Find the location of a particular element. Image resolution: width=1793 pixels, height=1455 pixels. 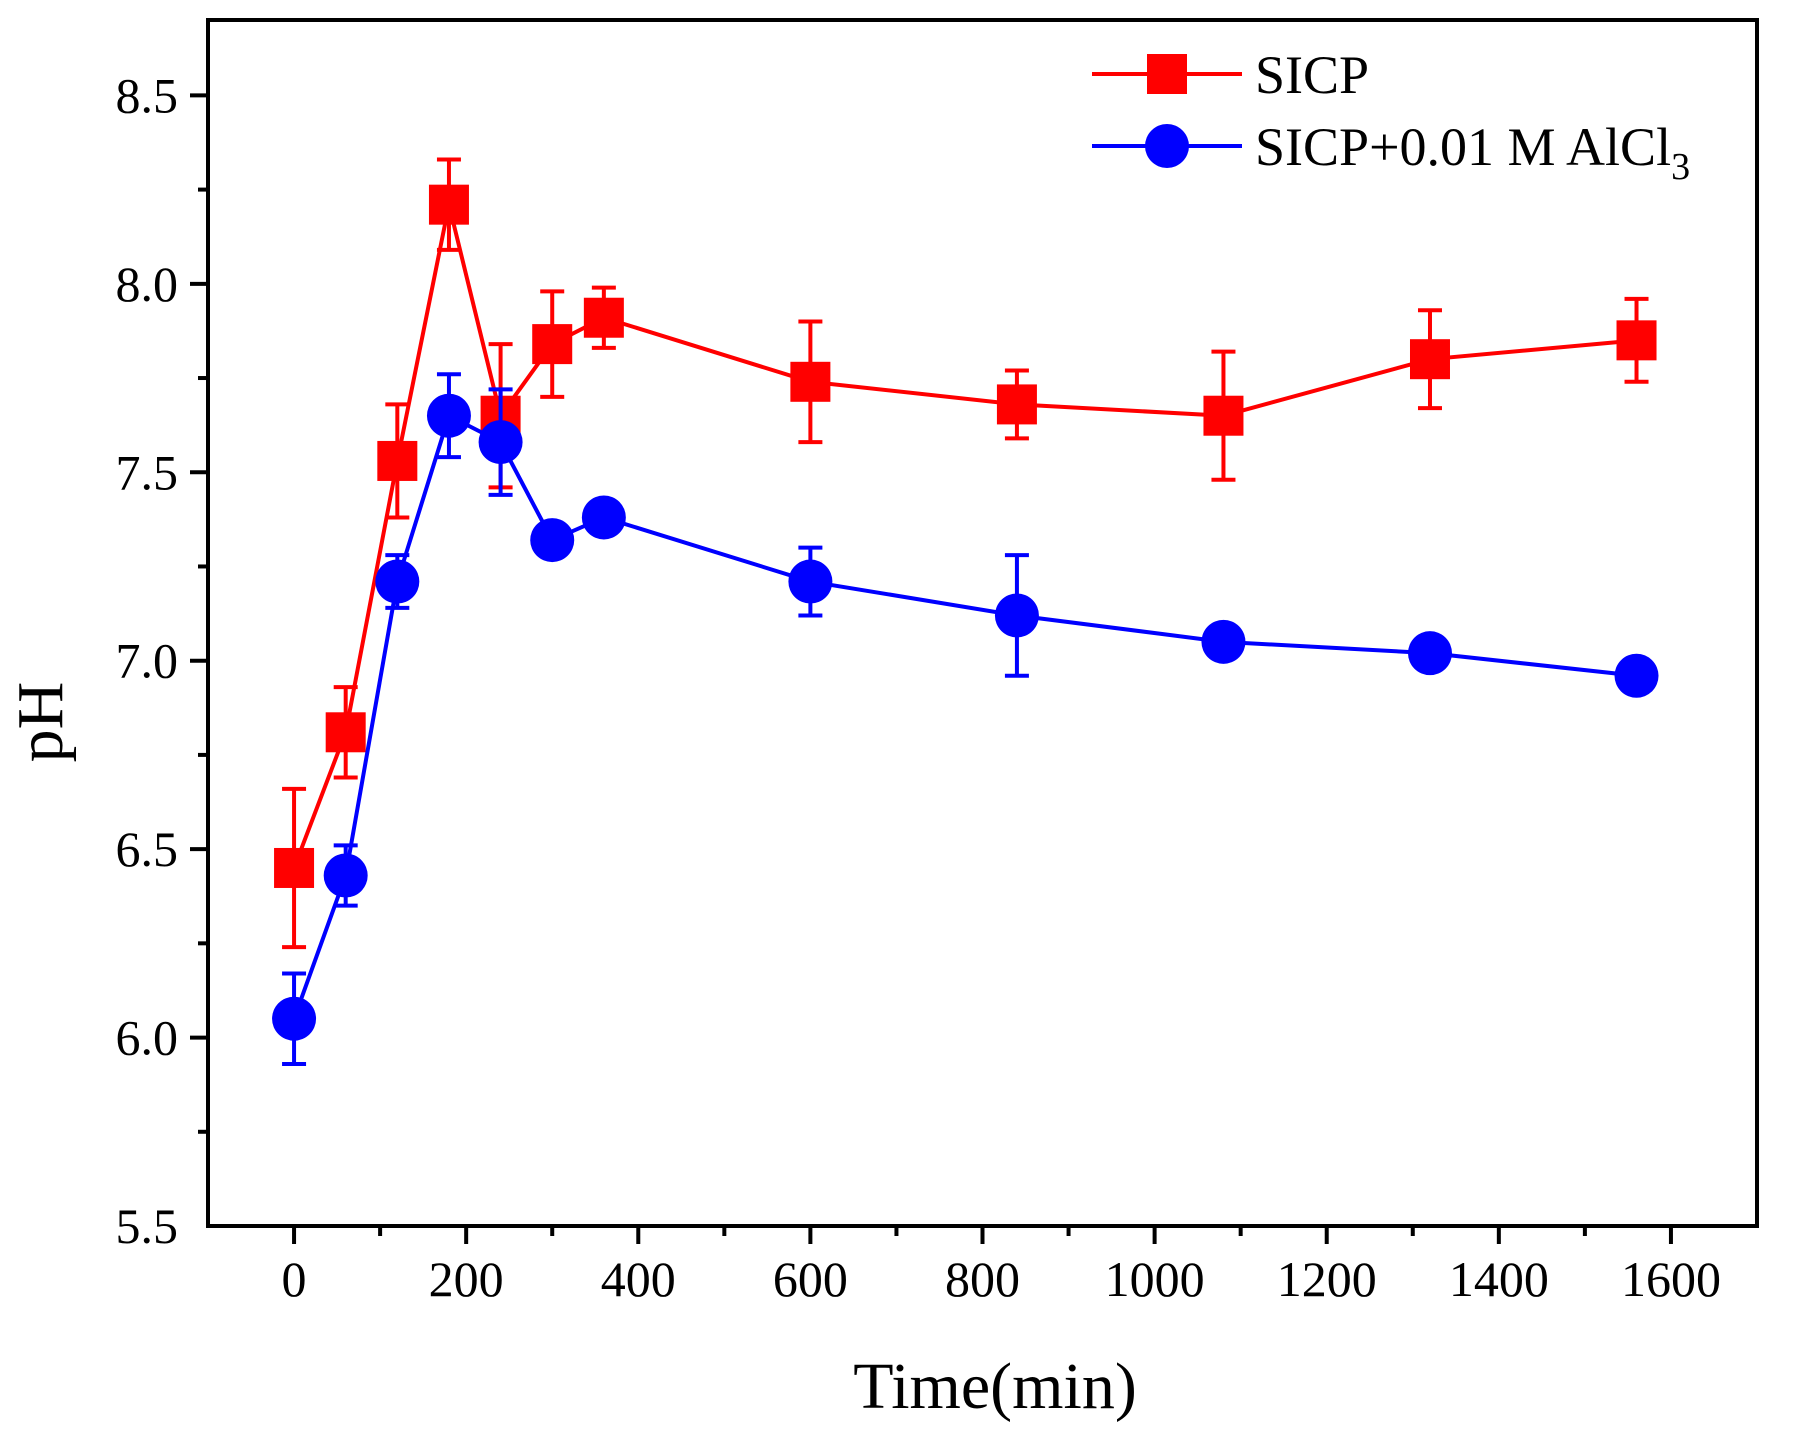

x-tick-label: 200 is located at coordinates (466, 1279).